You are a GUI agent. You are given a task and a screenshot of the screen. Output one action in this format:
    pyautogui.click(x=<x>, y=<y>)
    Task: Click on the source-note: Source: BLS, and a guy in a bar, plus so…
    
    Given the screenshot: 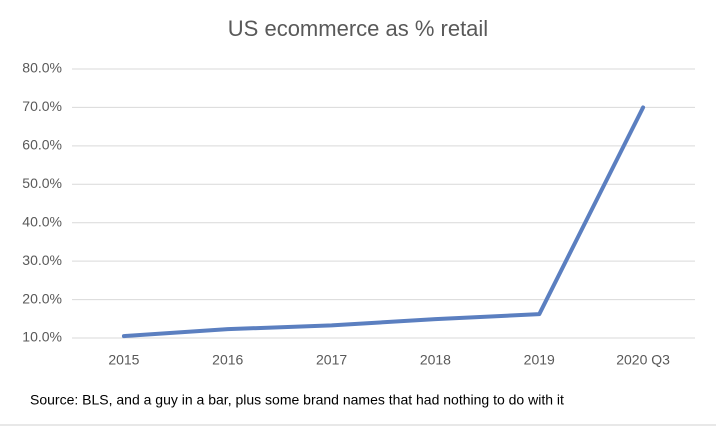 What is the action you would take?
    pyautogui.click(x=297, y=400)
    